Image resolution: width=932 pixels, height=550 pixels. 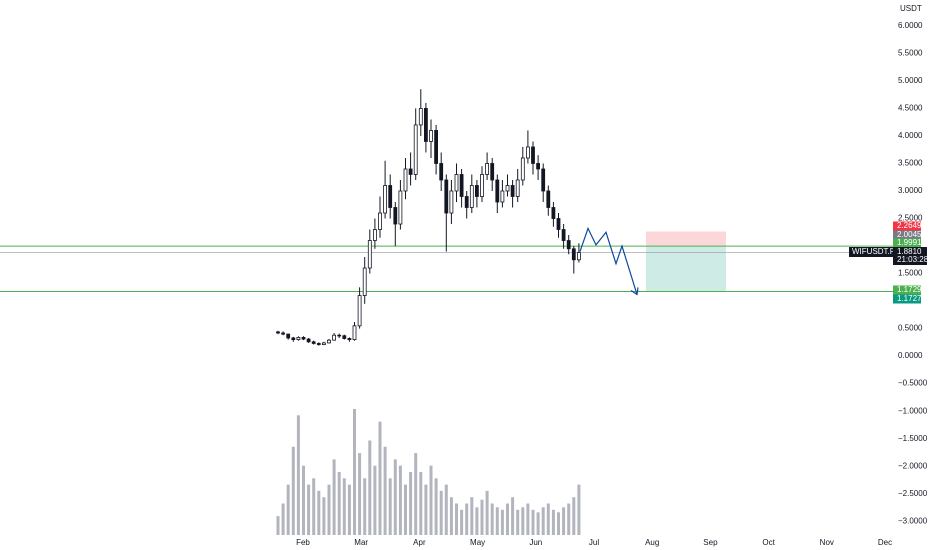 I want to click on y-tick-label: 3.0000, so click(x=910, y=190).